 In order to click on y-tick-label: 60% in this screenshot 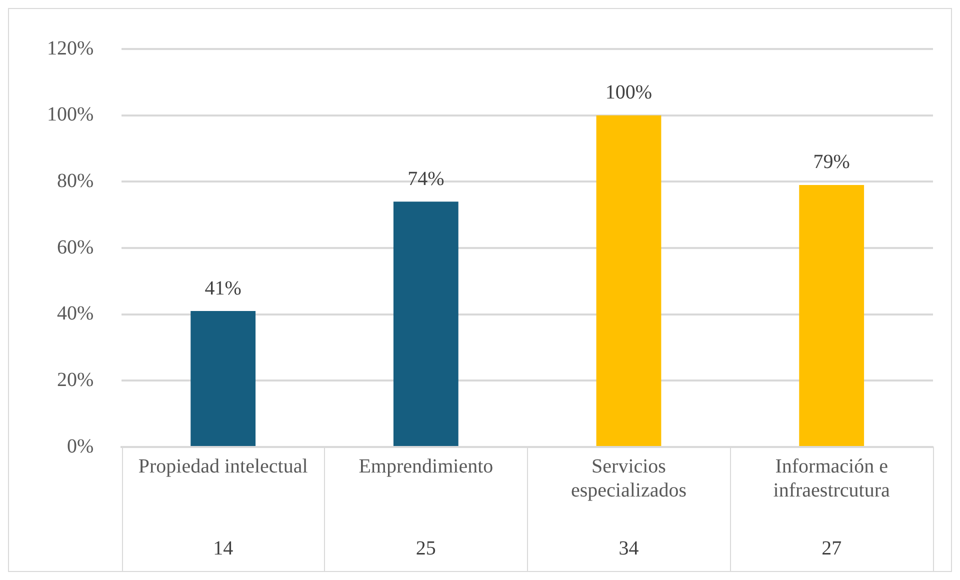, I will do `click(75, 247)`.